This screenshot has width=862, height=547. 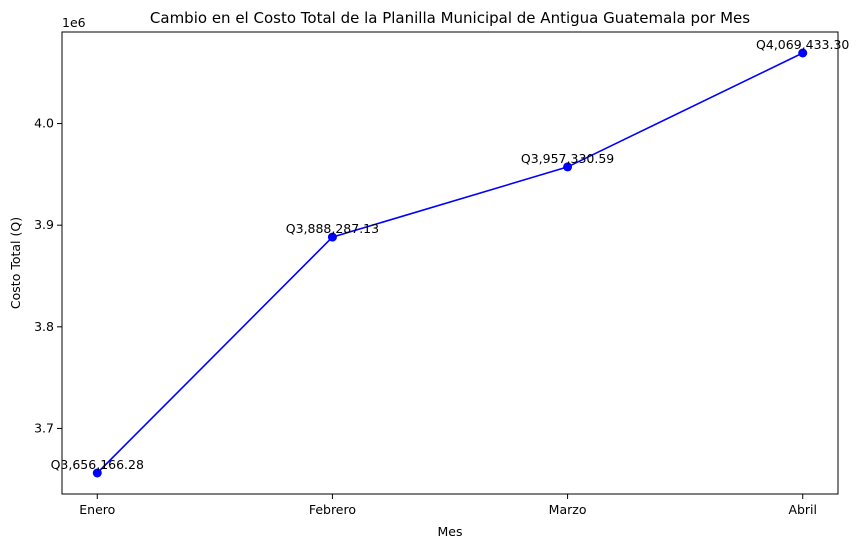 I want to click on x-tick-label: Abril, so click(x=802, y=509).